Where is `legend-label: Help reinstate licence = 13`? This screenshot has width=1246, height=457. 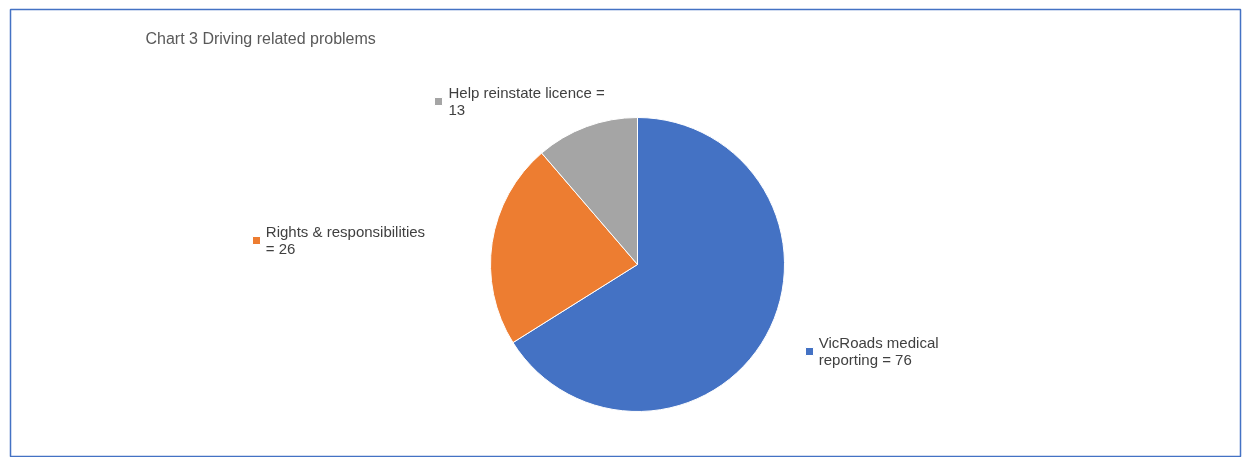 legend-label: Help reinstate licence = 13 is located at coordinates (526, 100).